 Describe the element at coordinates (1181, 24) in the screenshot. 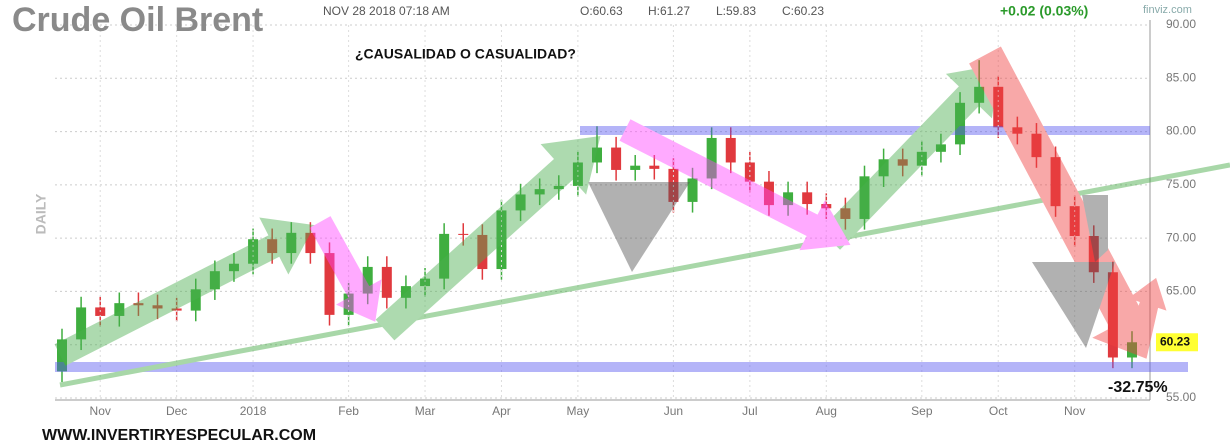

I see `y-tick-label: 90.00` at that location.